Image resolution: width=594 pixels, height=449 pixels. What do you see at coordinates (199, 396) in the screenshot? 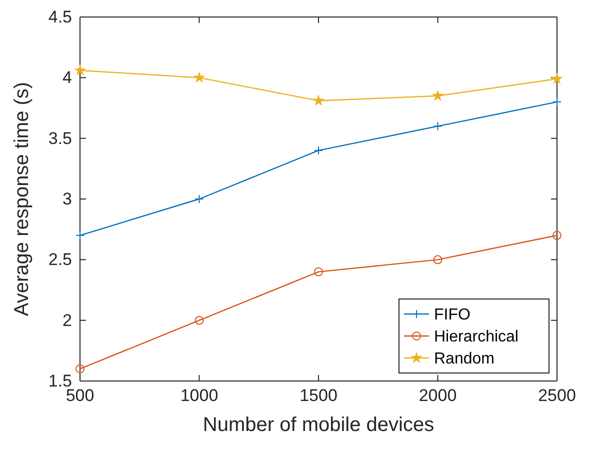
I see `x-tick-label: 1000` at bounding box center [199, 396].